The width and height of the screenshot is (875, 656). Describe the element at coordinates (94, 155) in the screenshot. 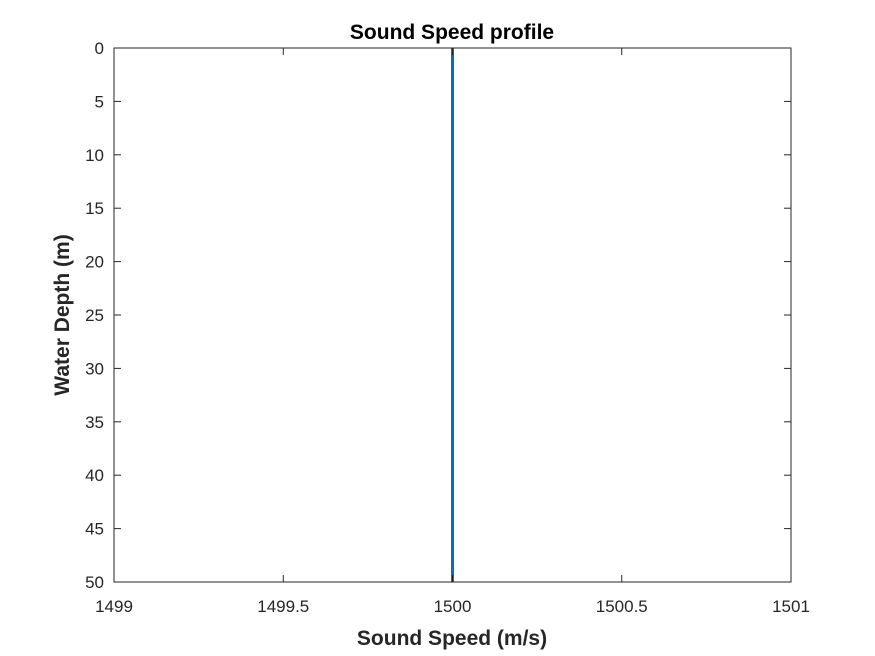

I see `y-tick-label: 10` at that location.